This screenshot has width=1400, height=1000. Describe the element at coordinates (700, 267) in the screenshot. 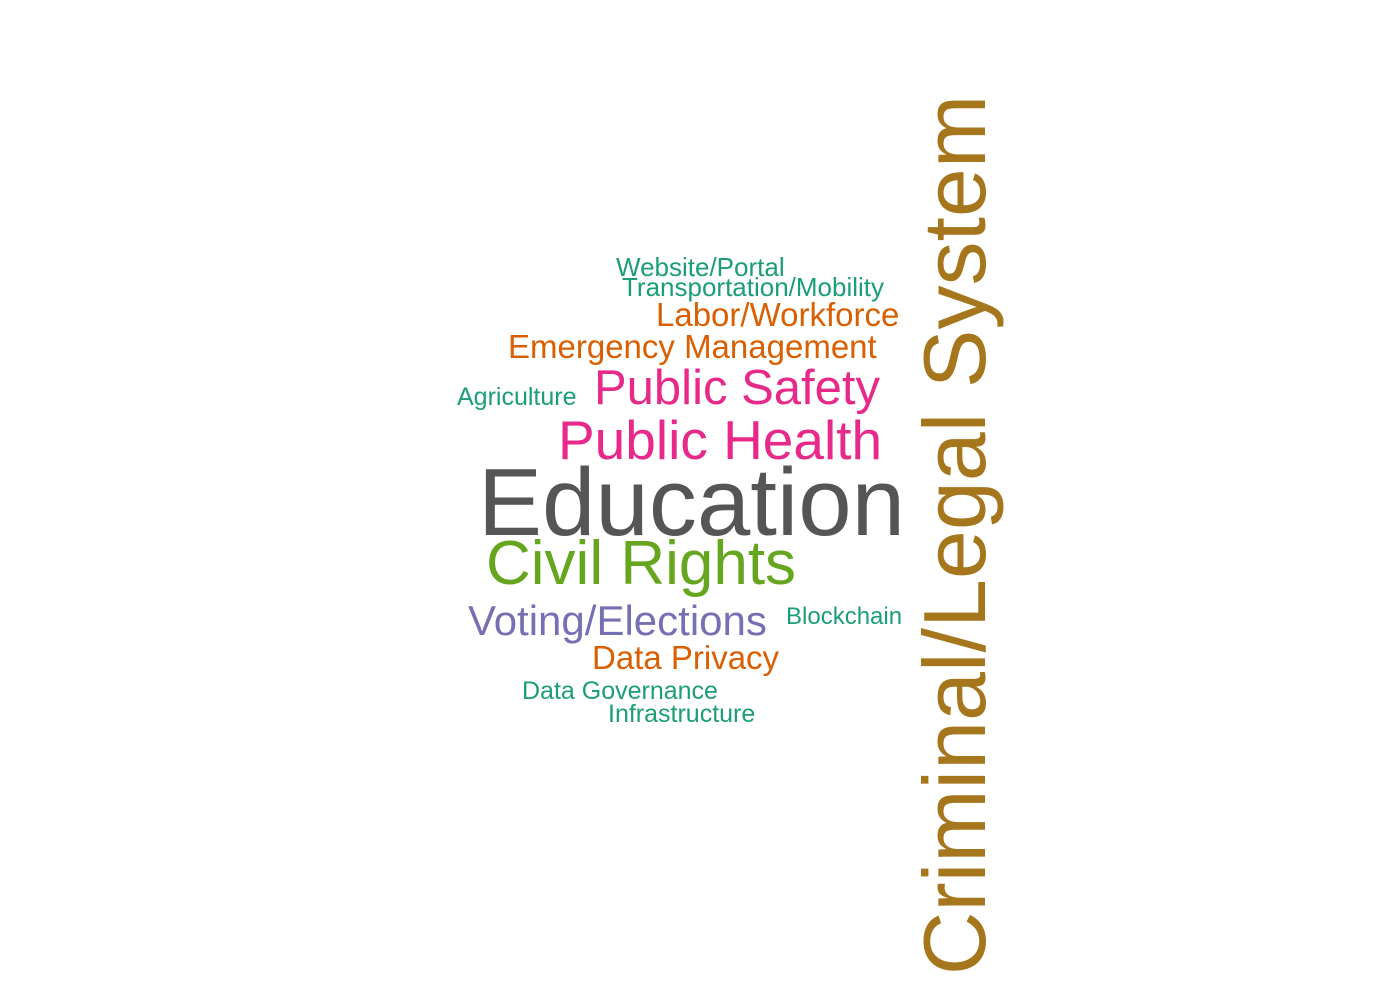

I see `word-website-portal: Website/Portal` at that location.